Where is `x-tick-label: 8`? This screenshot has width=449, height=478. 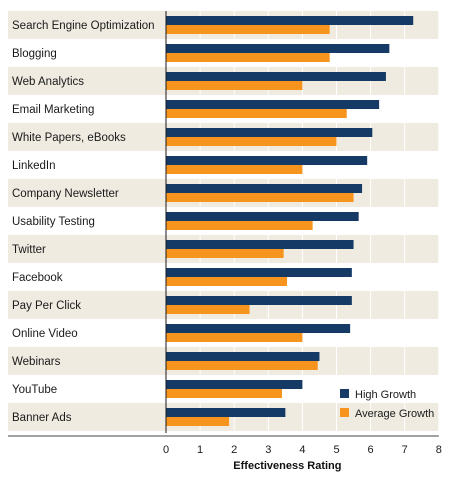
x-tick-label: 8 is located at coordinates (439, 450).